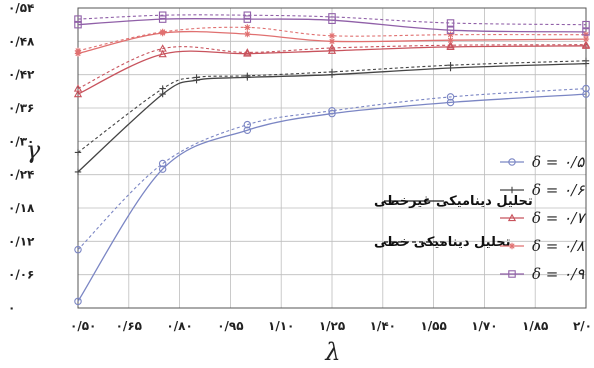 Image resolution: width=594 pixels, height=368 pixels. What do you see at coordinates (230, 326) in the screenshot?
I see `x-tick-label: ۰/۹۵` at bounding box center [230, 326].